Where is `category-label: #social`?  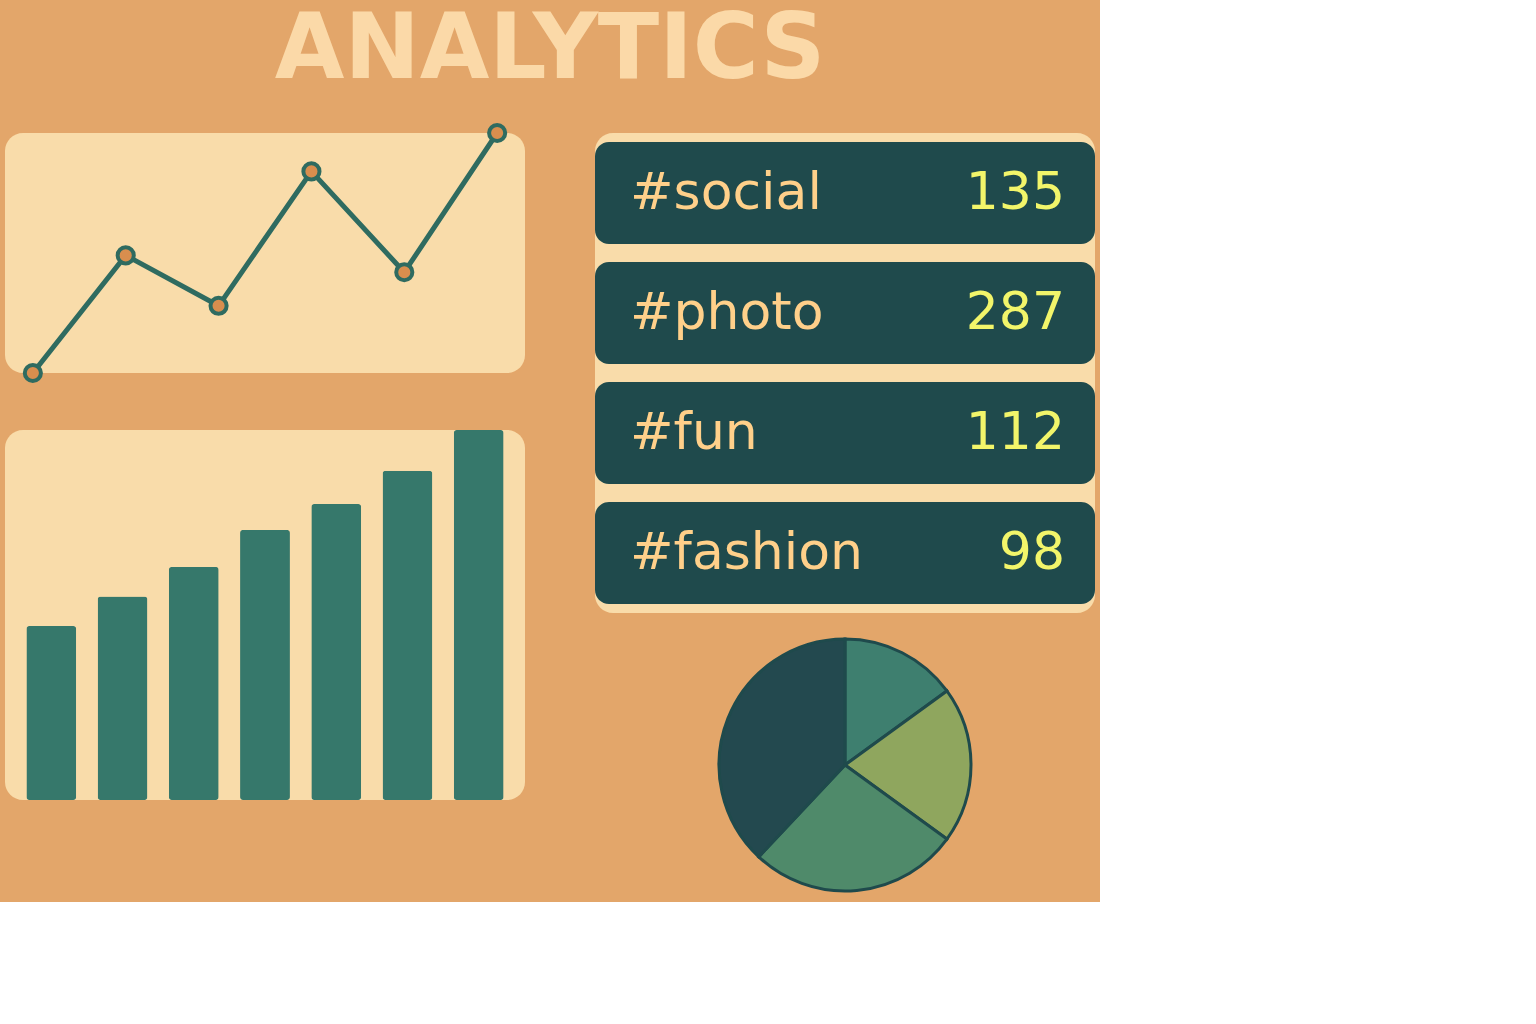 category-label: #social is located at coordinates (726, 191).